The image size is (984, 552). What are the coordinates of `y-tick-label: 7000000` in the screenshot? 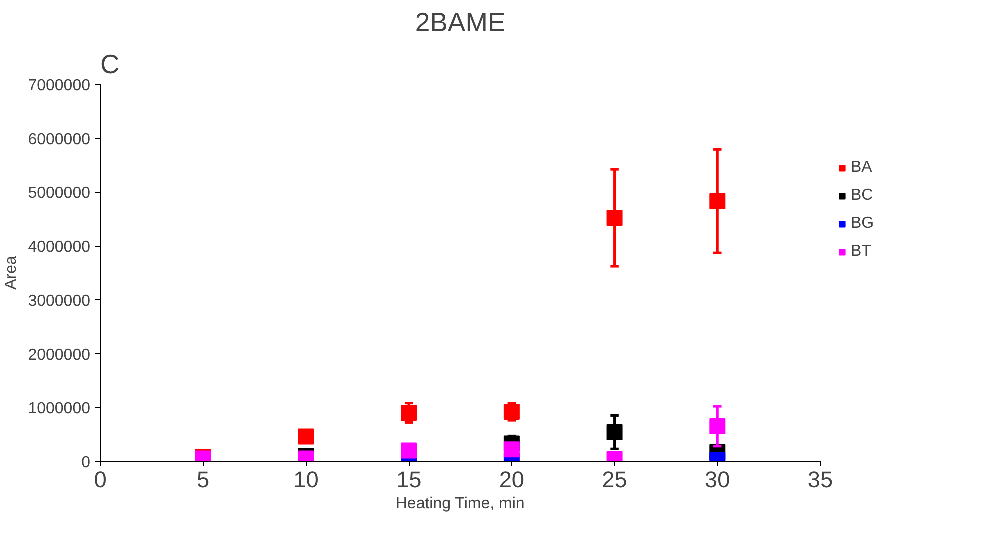 It's located at (59, 86).